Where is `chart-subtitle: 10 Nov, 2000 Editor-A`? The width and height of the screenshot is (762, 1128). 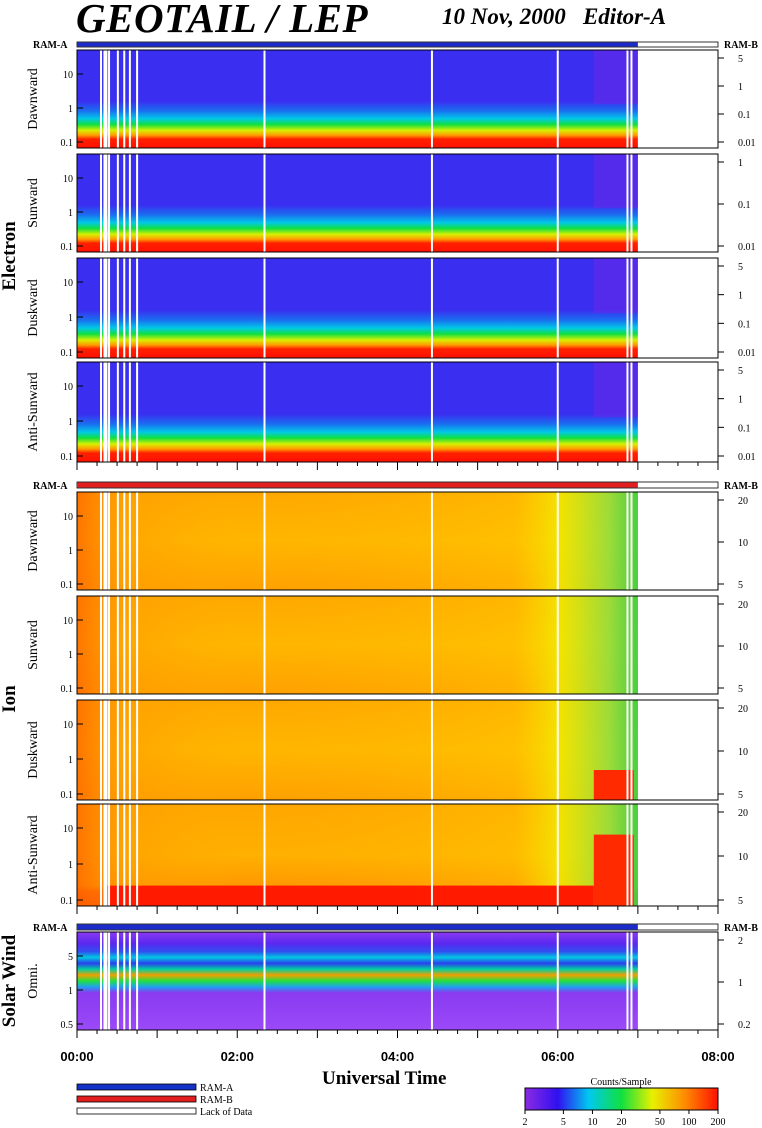
chart-subtitle: 10 Nov, 2000 Editor-A is located at coordinates (554, 16).